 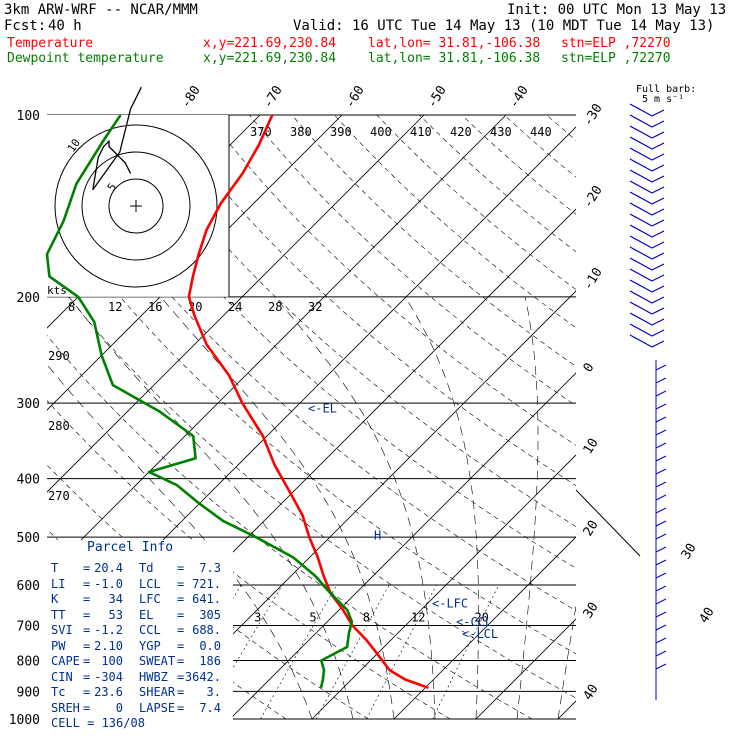 I want to click on dry-adiabat-label: 290, so click(x=59, y=356).